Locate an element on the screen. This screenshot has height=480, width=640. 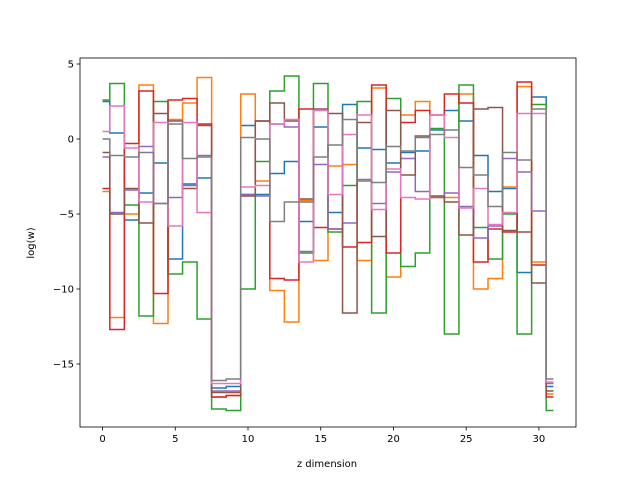
x-tick-label: 25 is located at coordinates (466, 439).